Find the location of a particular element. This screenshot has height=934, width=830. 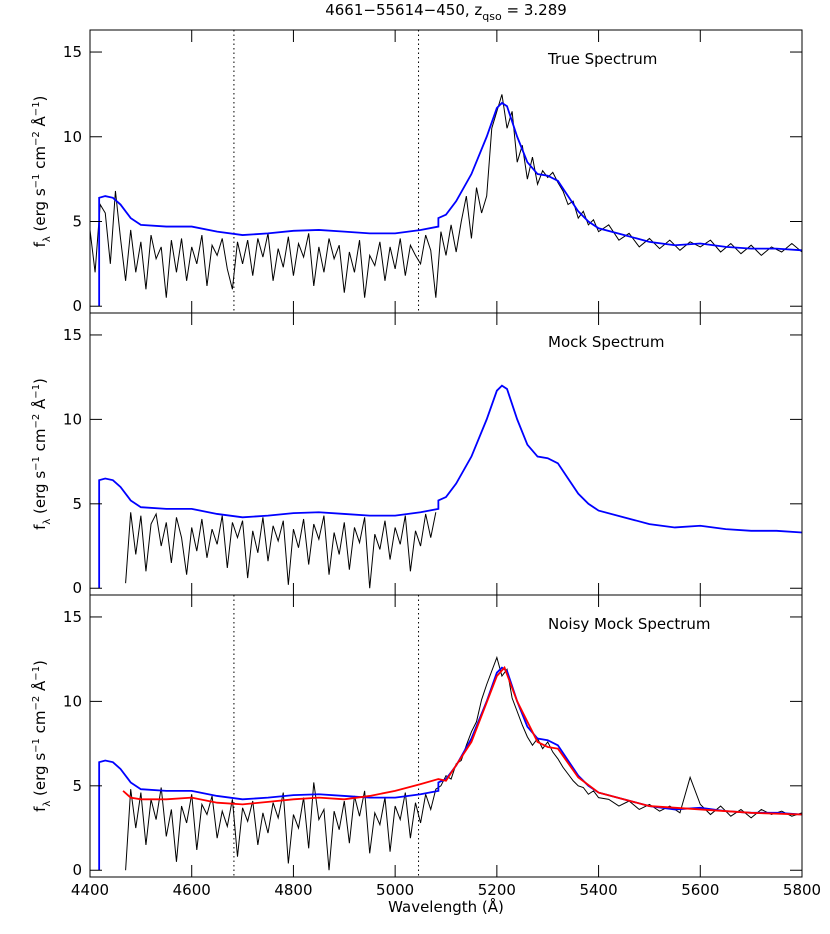

x-tick-label: 4800 is located at coordinates (293, 890).